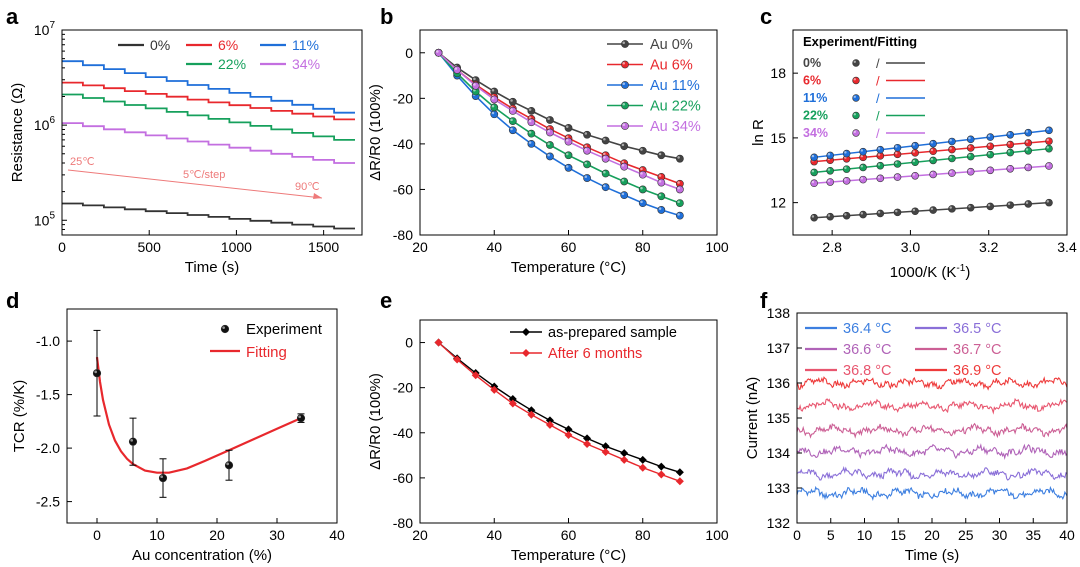 This screenshot has height=567, width=1080. I want to click on y-tick-label: 136, so click(779, 383).